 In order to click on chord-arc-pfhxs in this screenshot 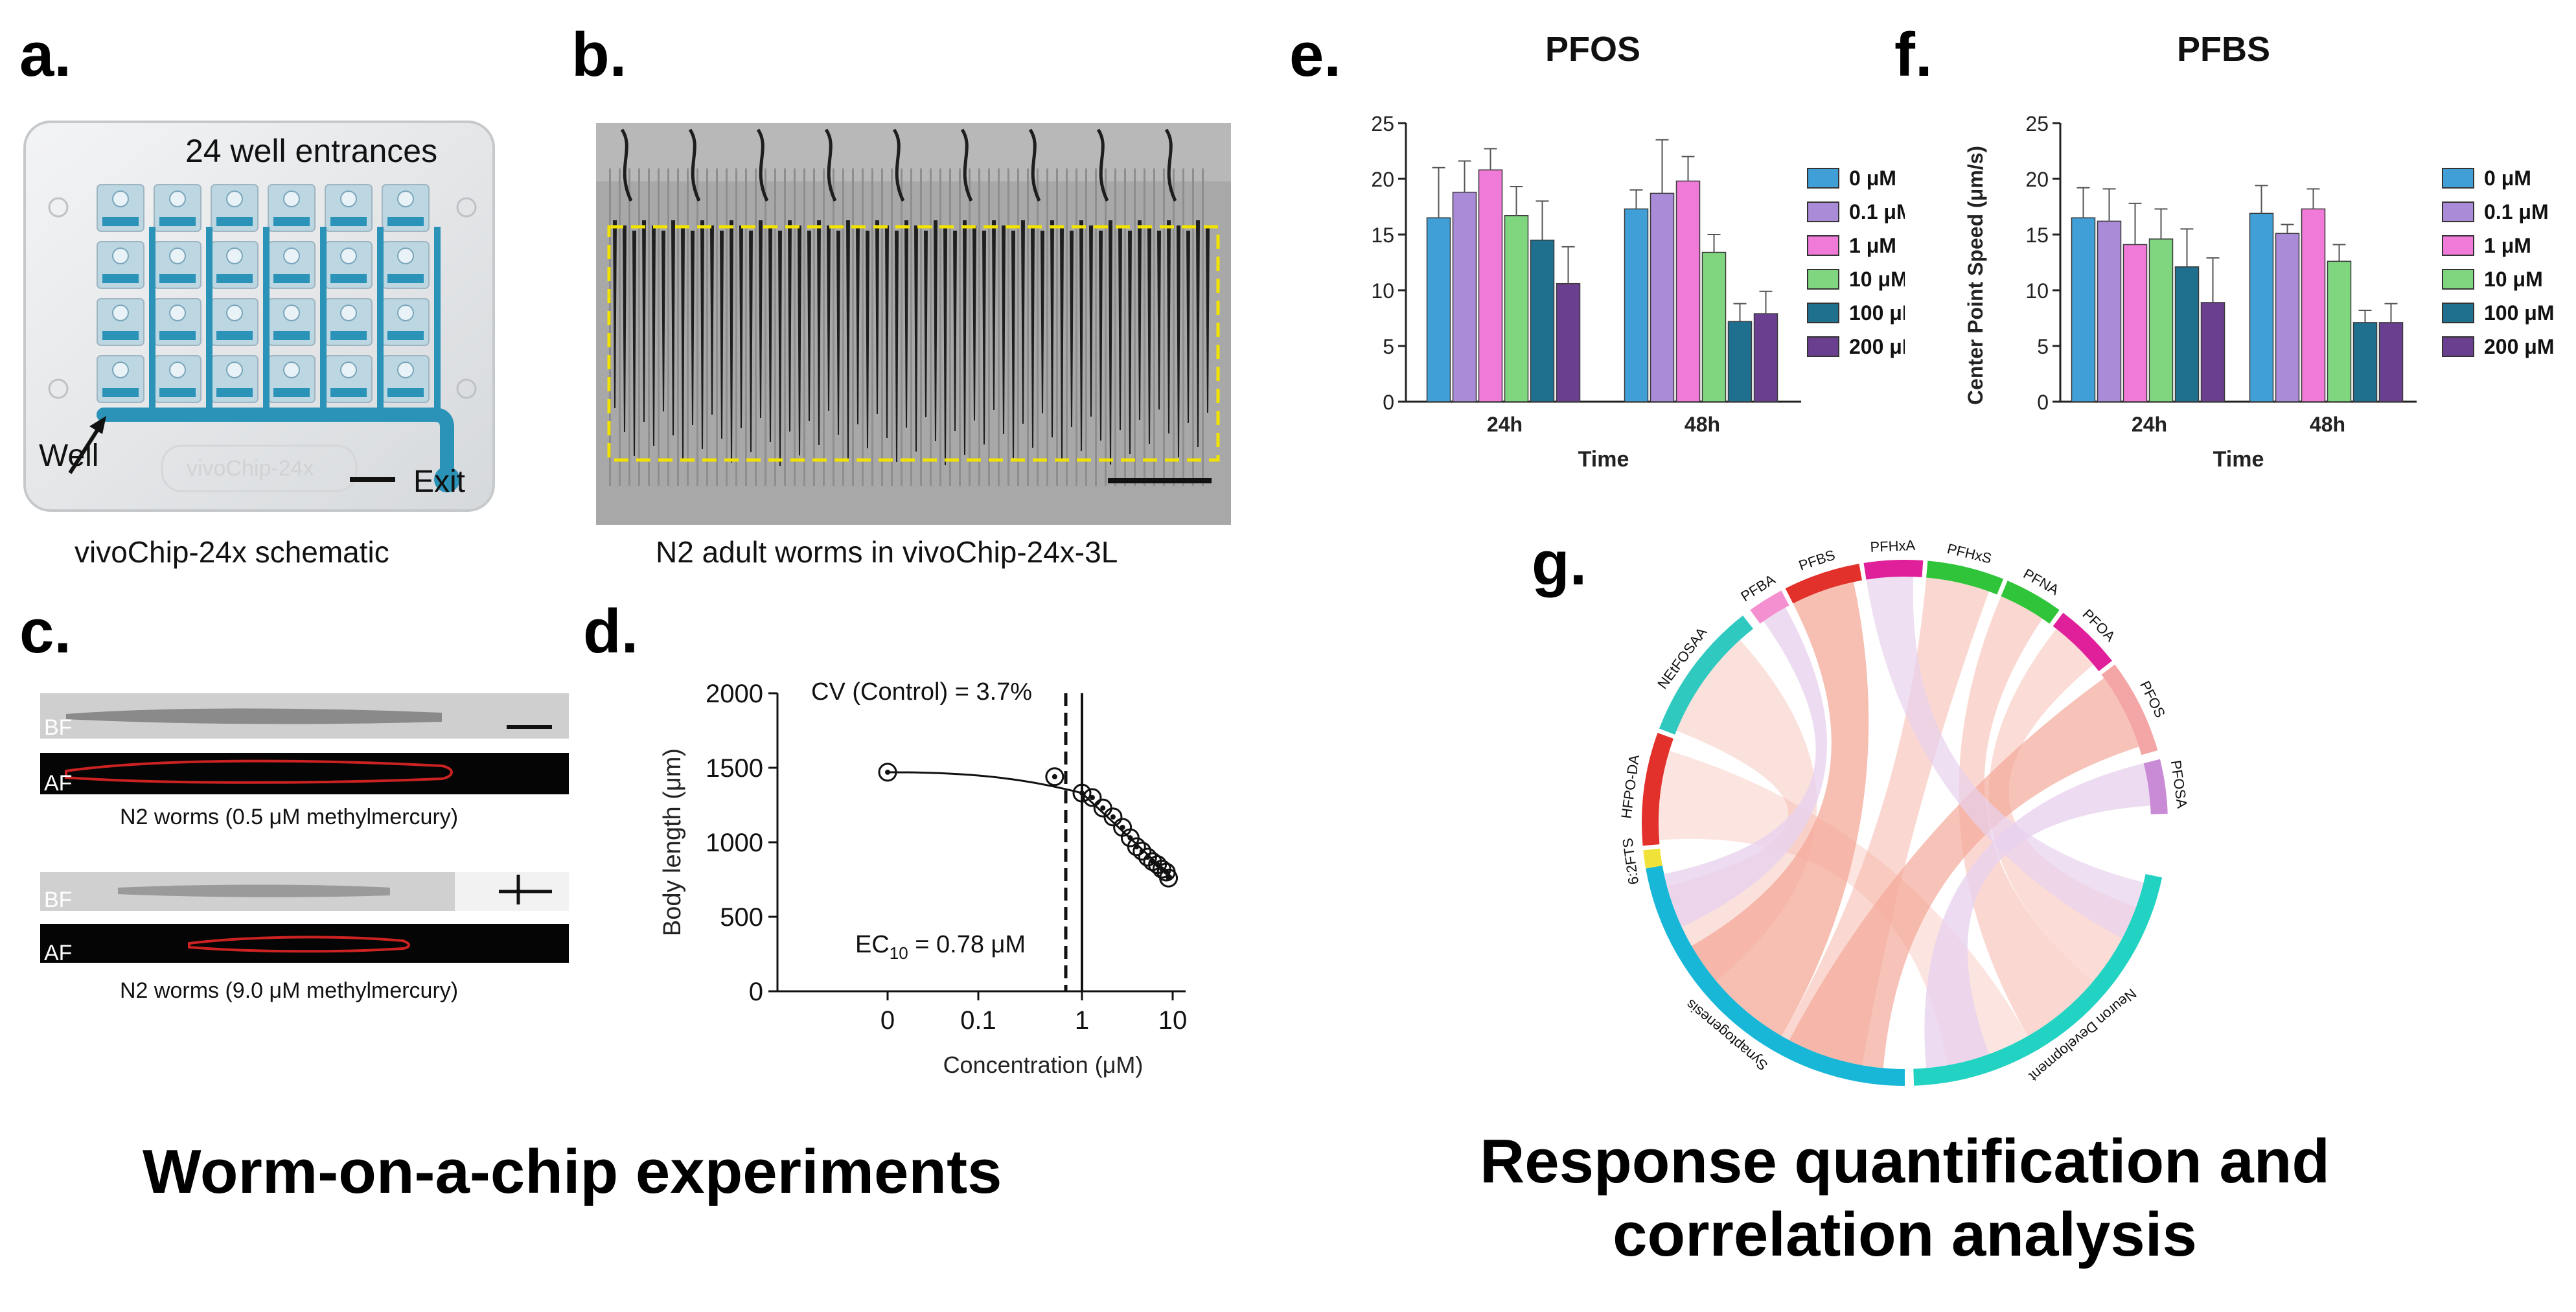, I will do `click(1965, 577)`.